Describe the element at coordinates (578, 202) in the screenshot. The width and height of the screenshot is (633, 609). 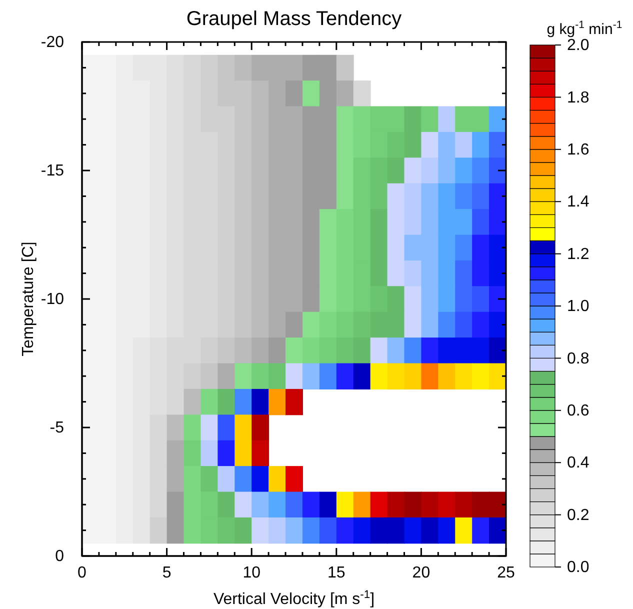
I see `color-bar-label: 1.4` at that location.